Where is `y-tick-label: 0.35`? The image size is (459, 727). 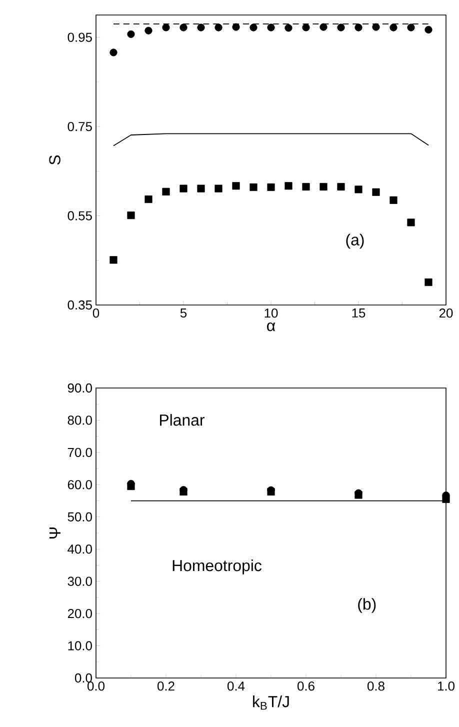
y-tick-label: 0.35 is located at coordinates (80, 305).